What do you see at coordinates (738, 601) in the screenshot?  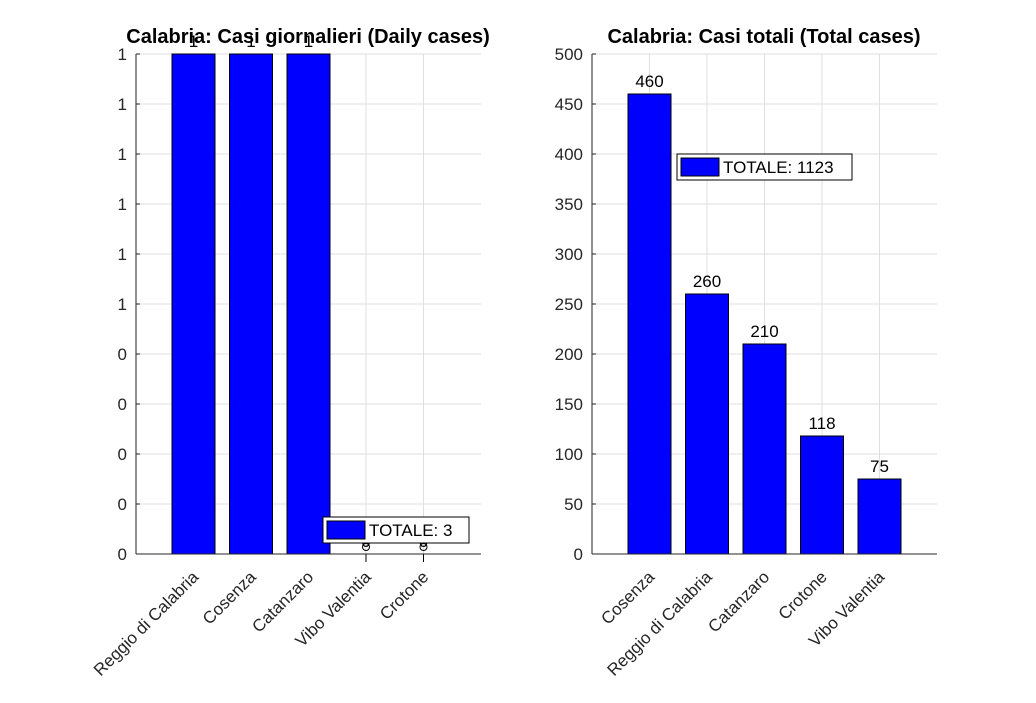 I see `x-tick-label: Catanzaro` at bounding box center [738, 601].